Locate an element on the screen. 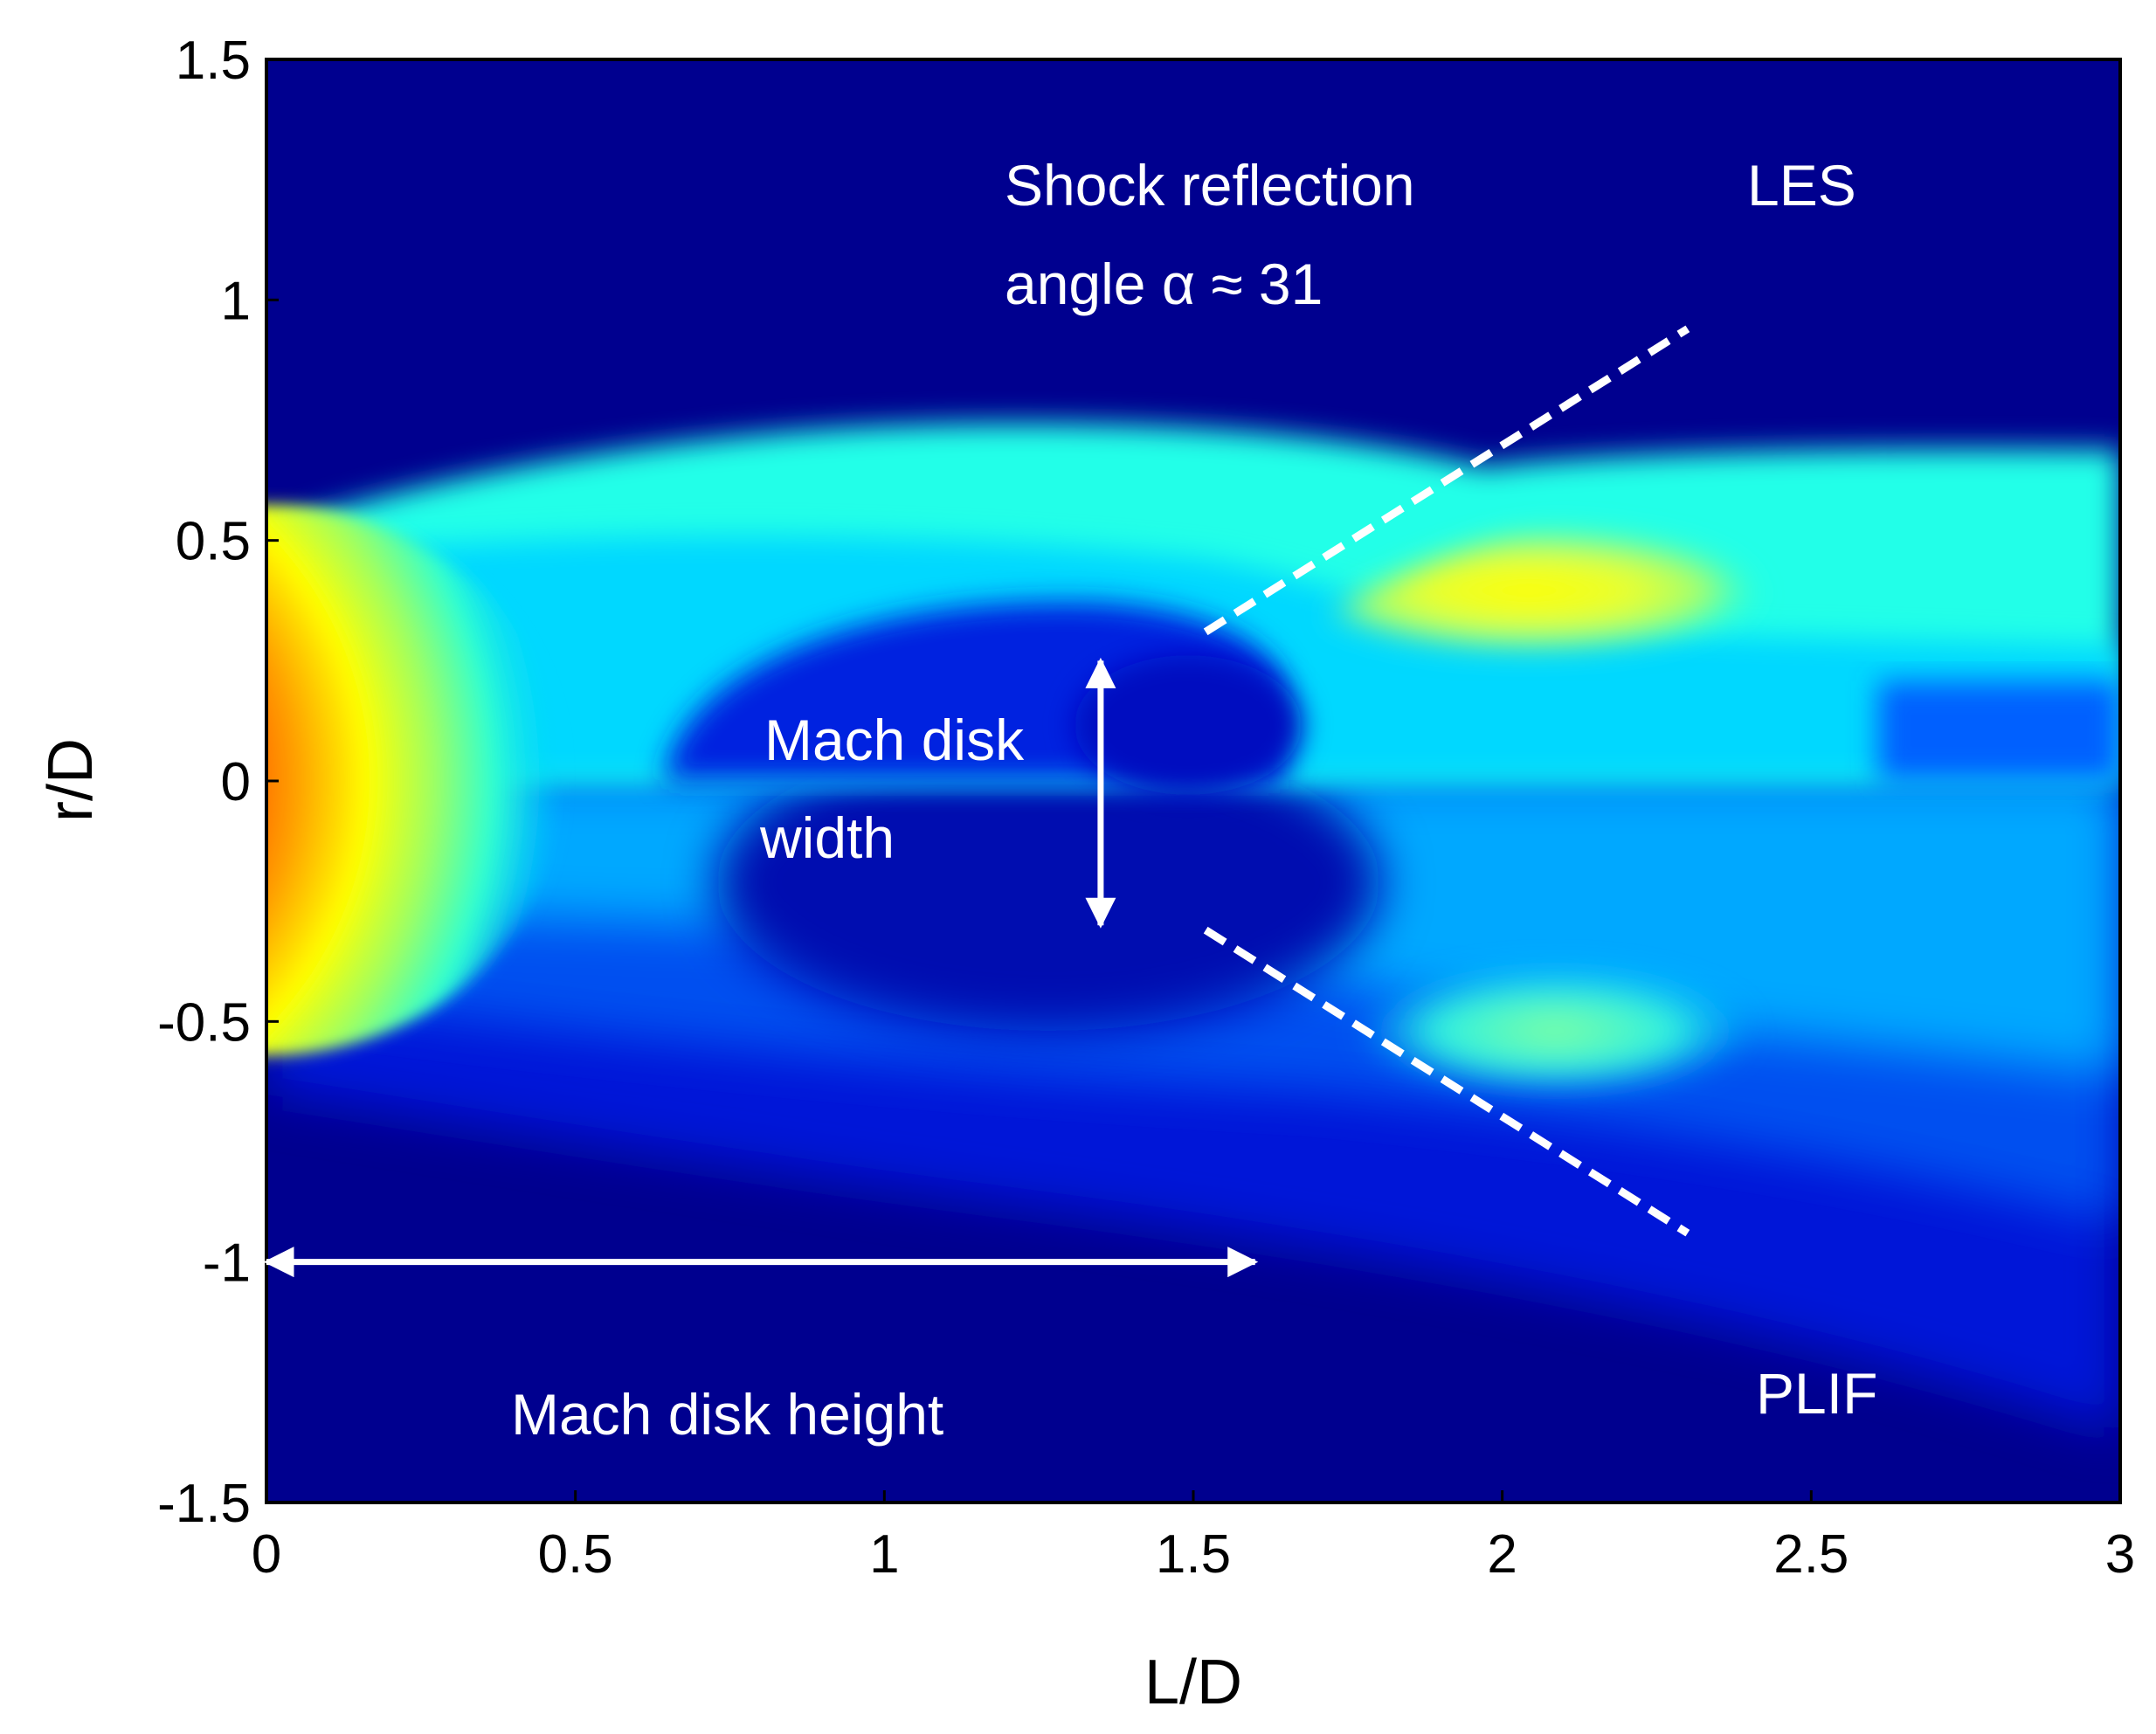  panel-label-les: LES is located at coordinates (1801, 185).